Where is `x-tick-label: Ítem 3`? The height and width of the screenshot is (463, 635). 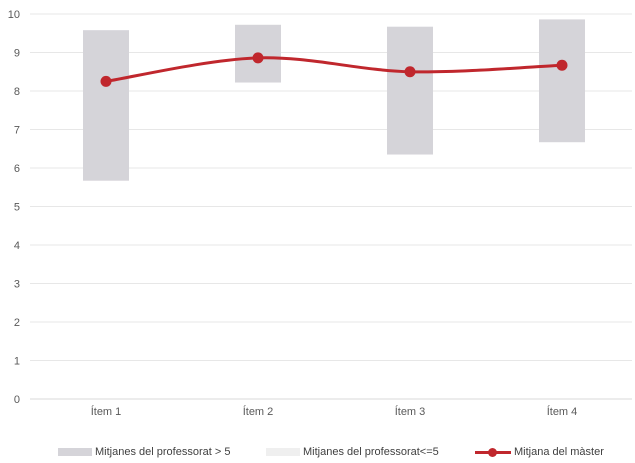
x-tick-label: Ítem 3 is located at coordinates (410, 411).